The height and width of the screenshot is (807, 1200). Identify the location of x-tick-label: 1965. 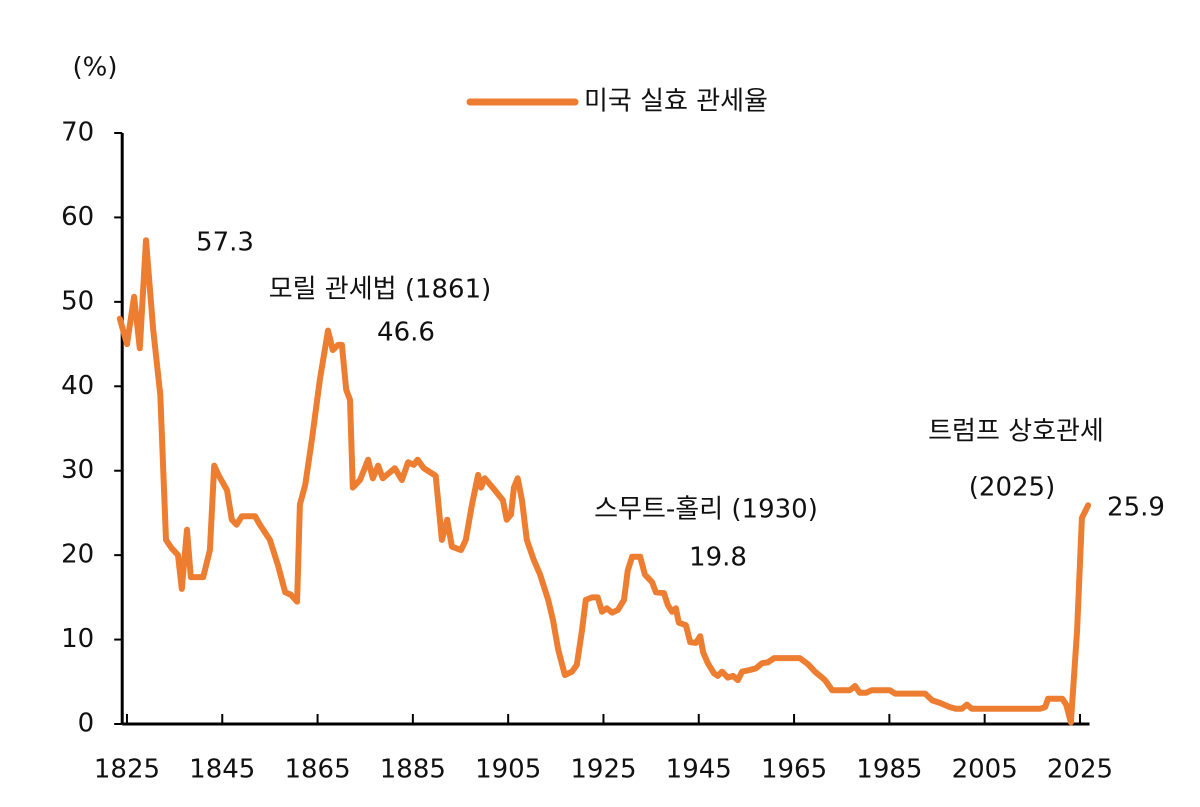
(794, 770).